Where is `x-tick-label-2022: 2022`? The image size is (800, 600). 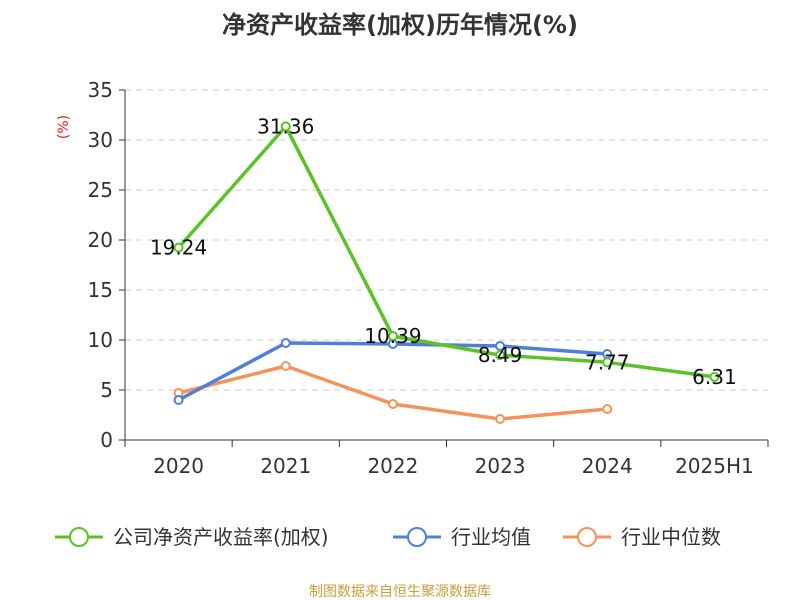 x-tick-label-2022: 2022 is located at coordinates (392, 466).